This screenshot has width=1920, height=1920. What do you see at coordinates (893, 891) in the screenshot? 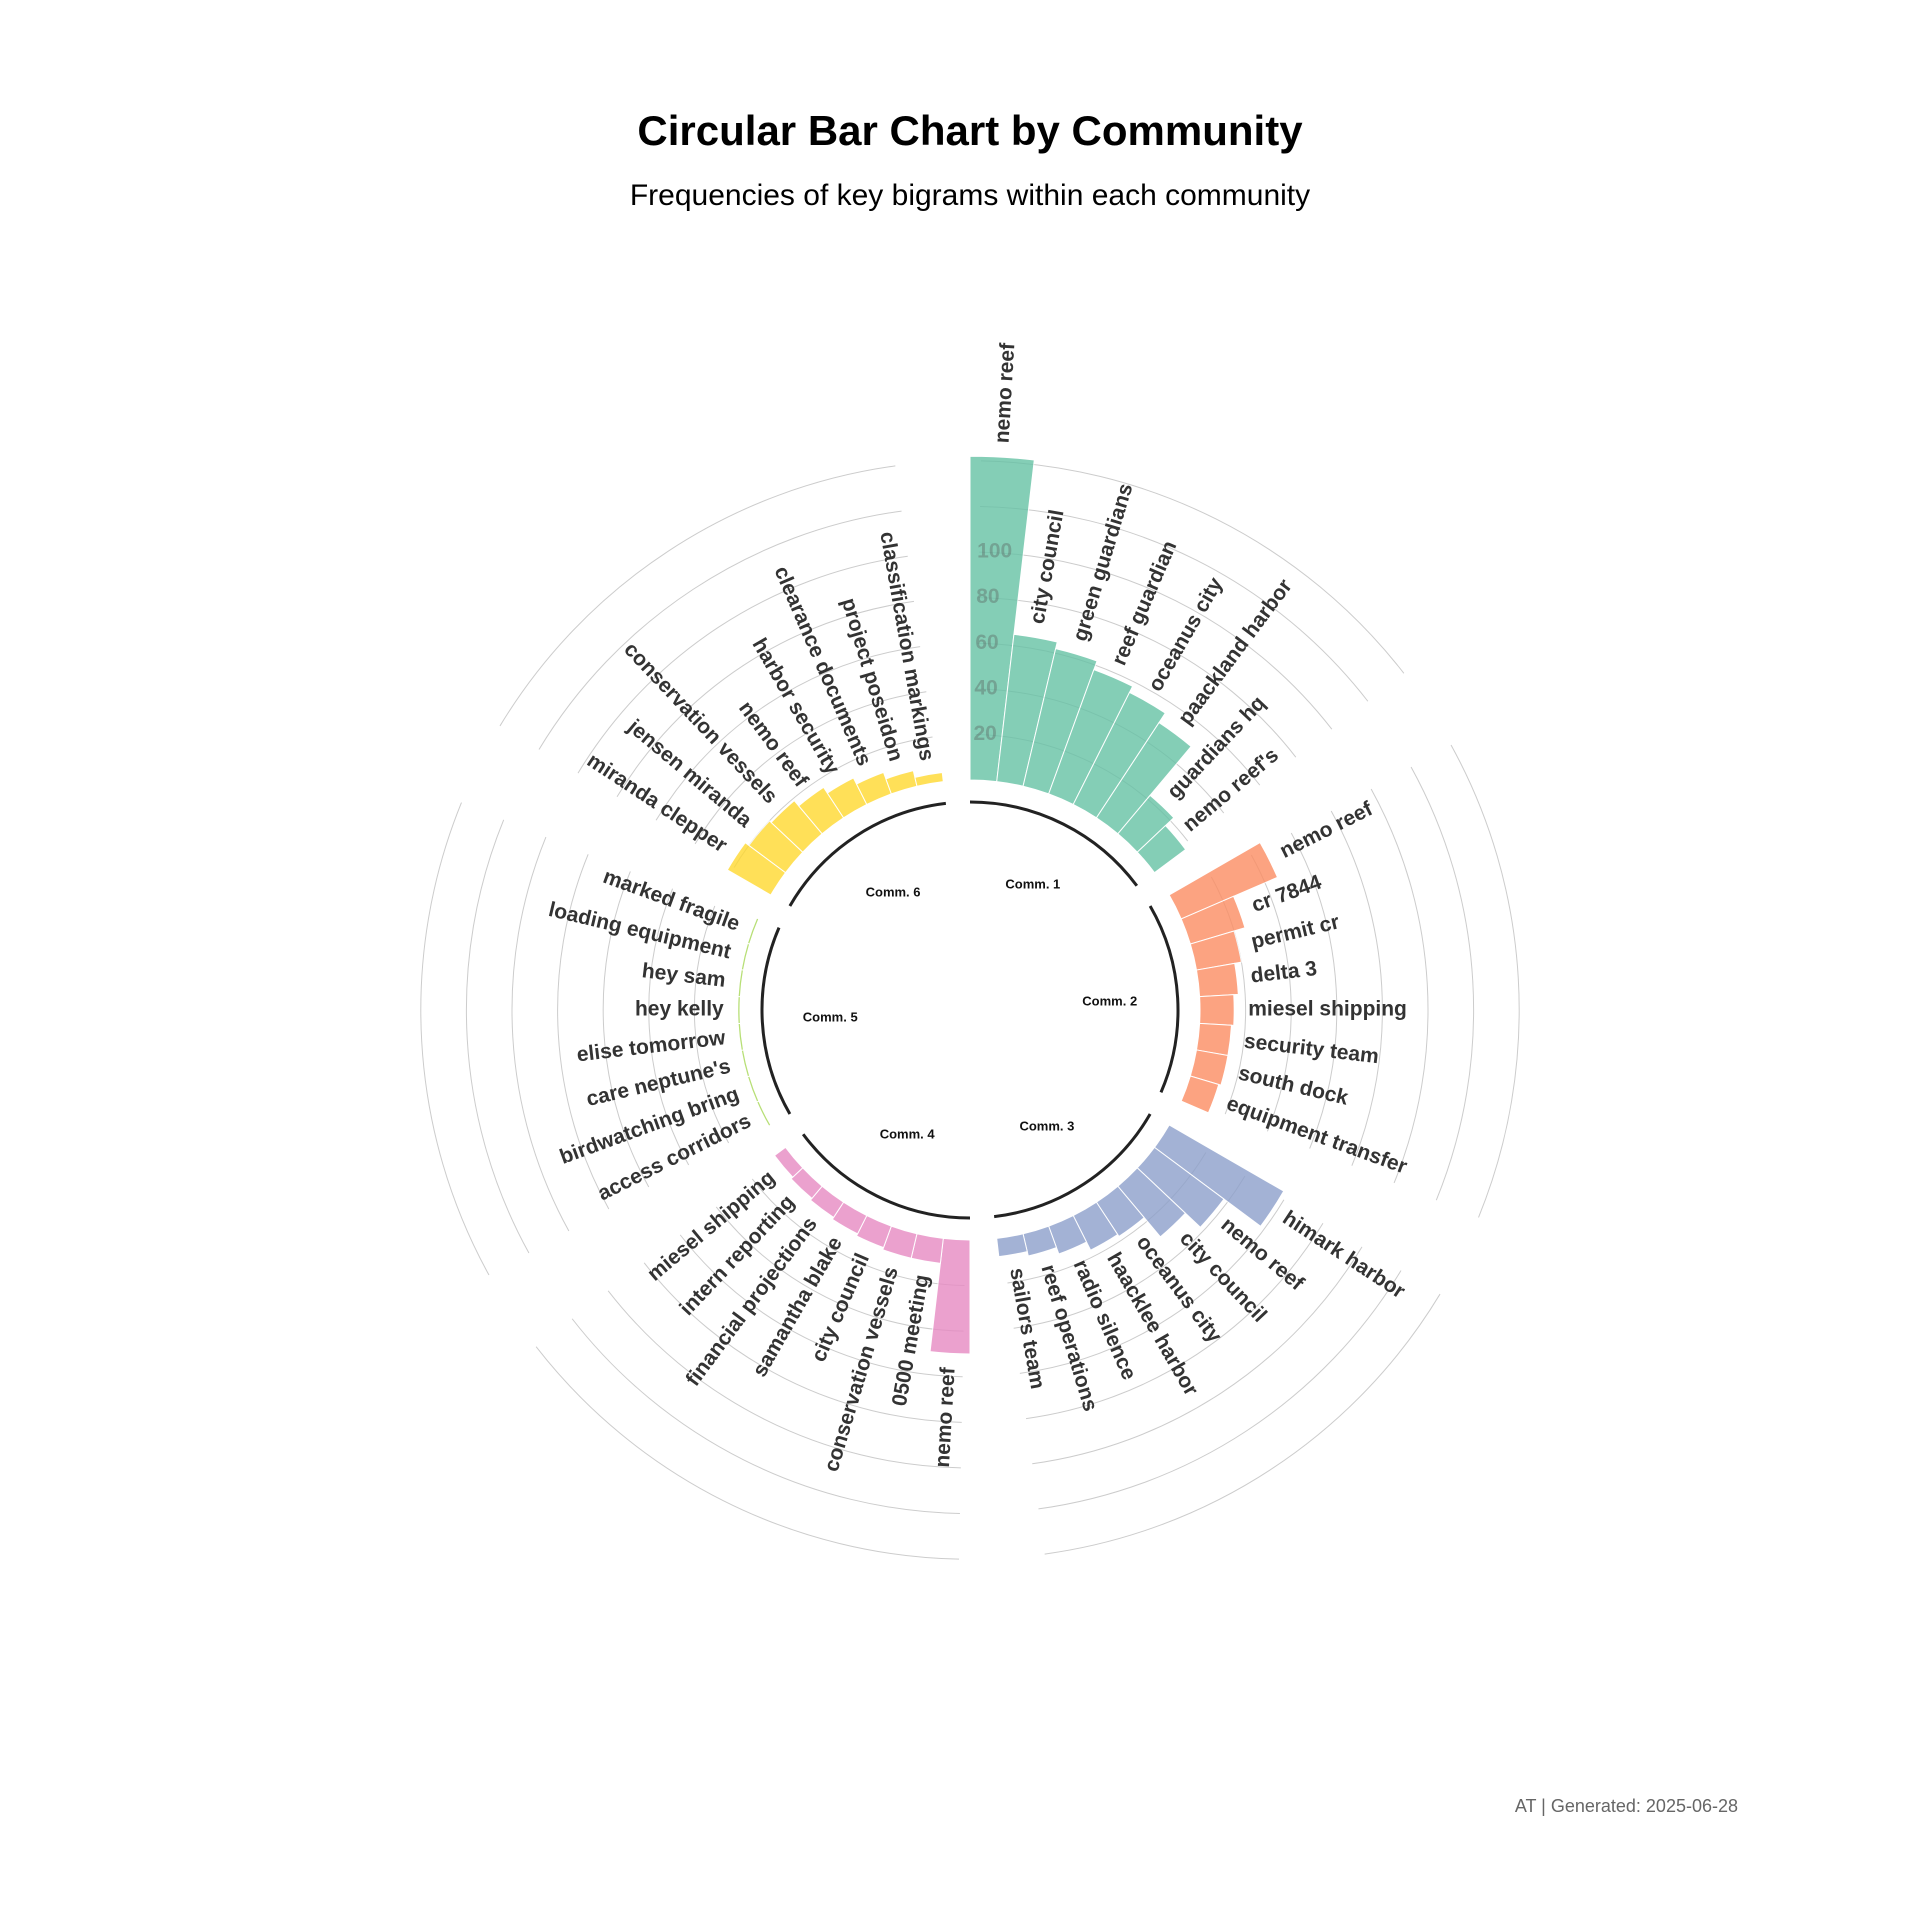
I see `community-label: Comm. 6` at bounding box center [893, 891].